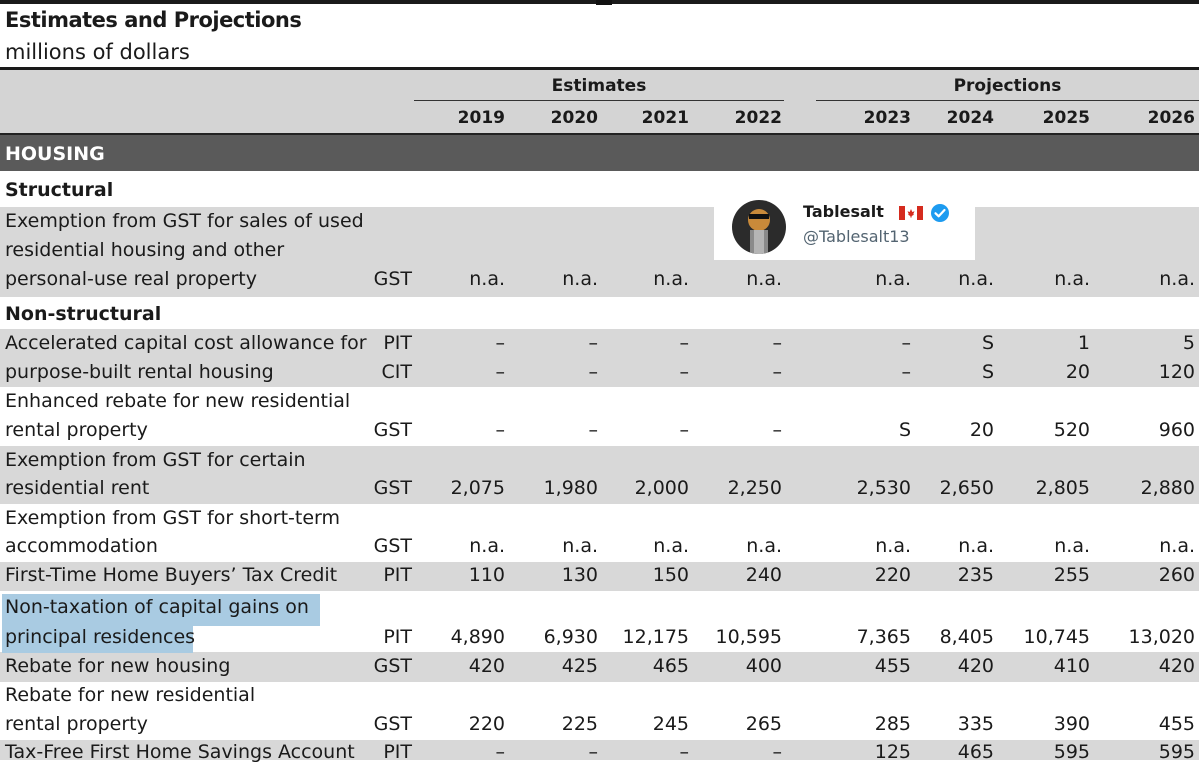 The width and height of the screenshot is (1199, 763). What do you see at coordinates (579, 724) in the screenshot?
I see `value-cell: 225` at bounding box center [579, 724].